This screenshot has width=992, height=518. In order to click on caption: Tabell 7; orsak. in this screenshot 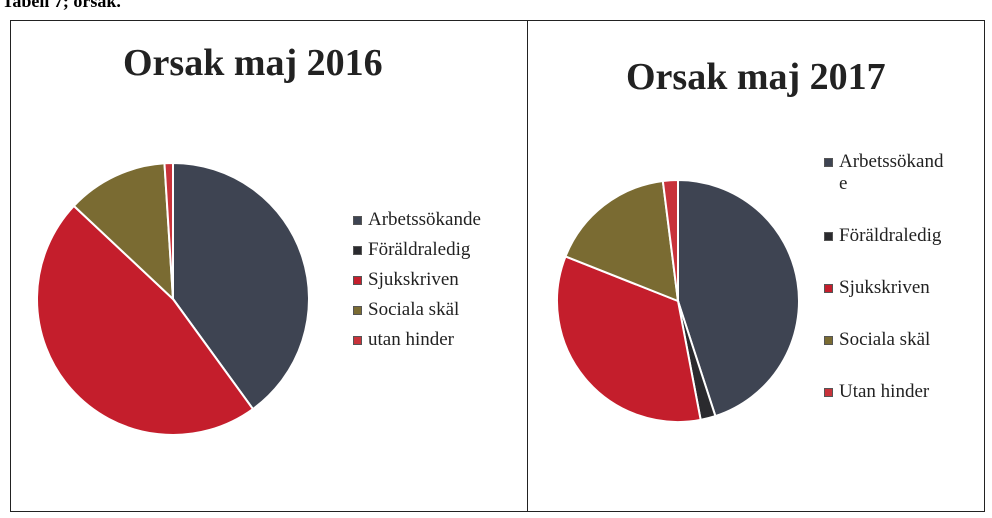, I will do `click(61, 5)`.